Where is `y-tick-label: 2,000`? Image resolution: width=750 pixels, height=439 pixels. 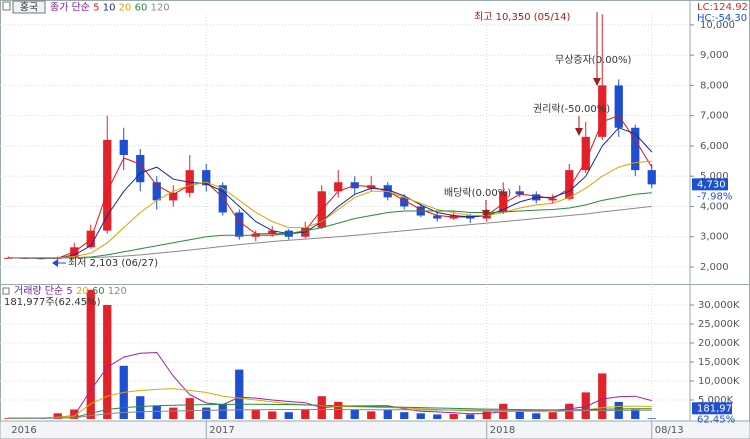 y-tick-label: 2,000 is located at coordinates (714, 267).